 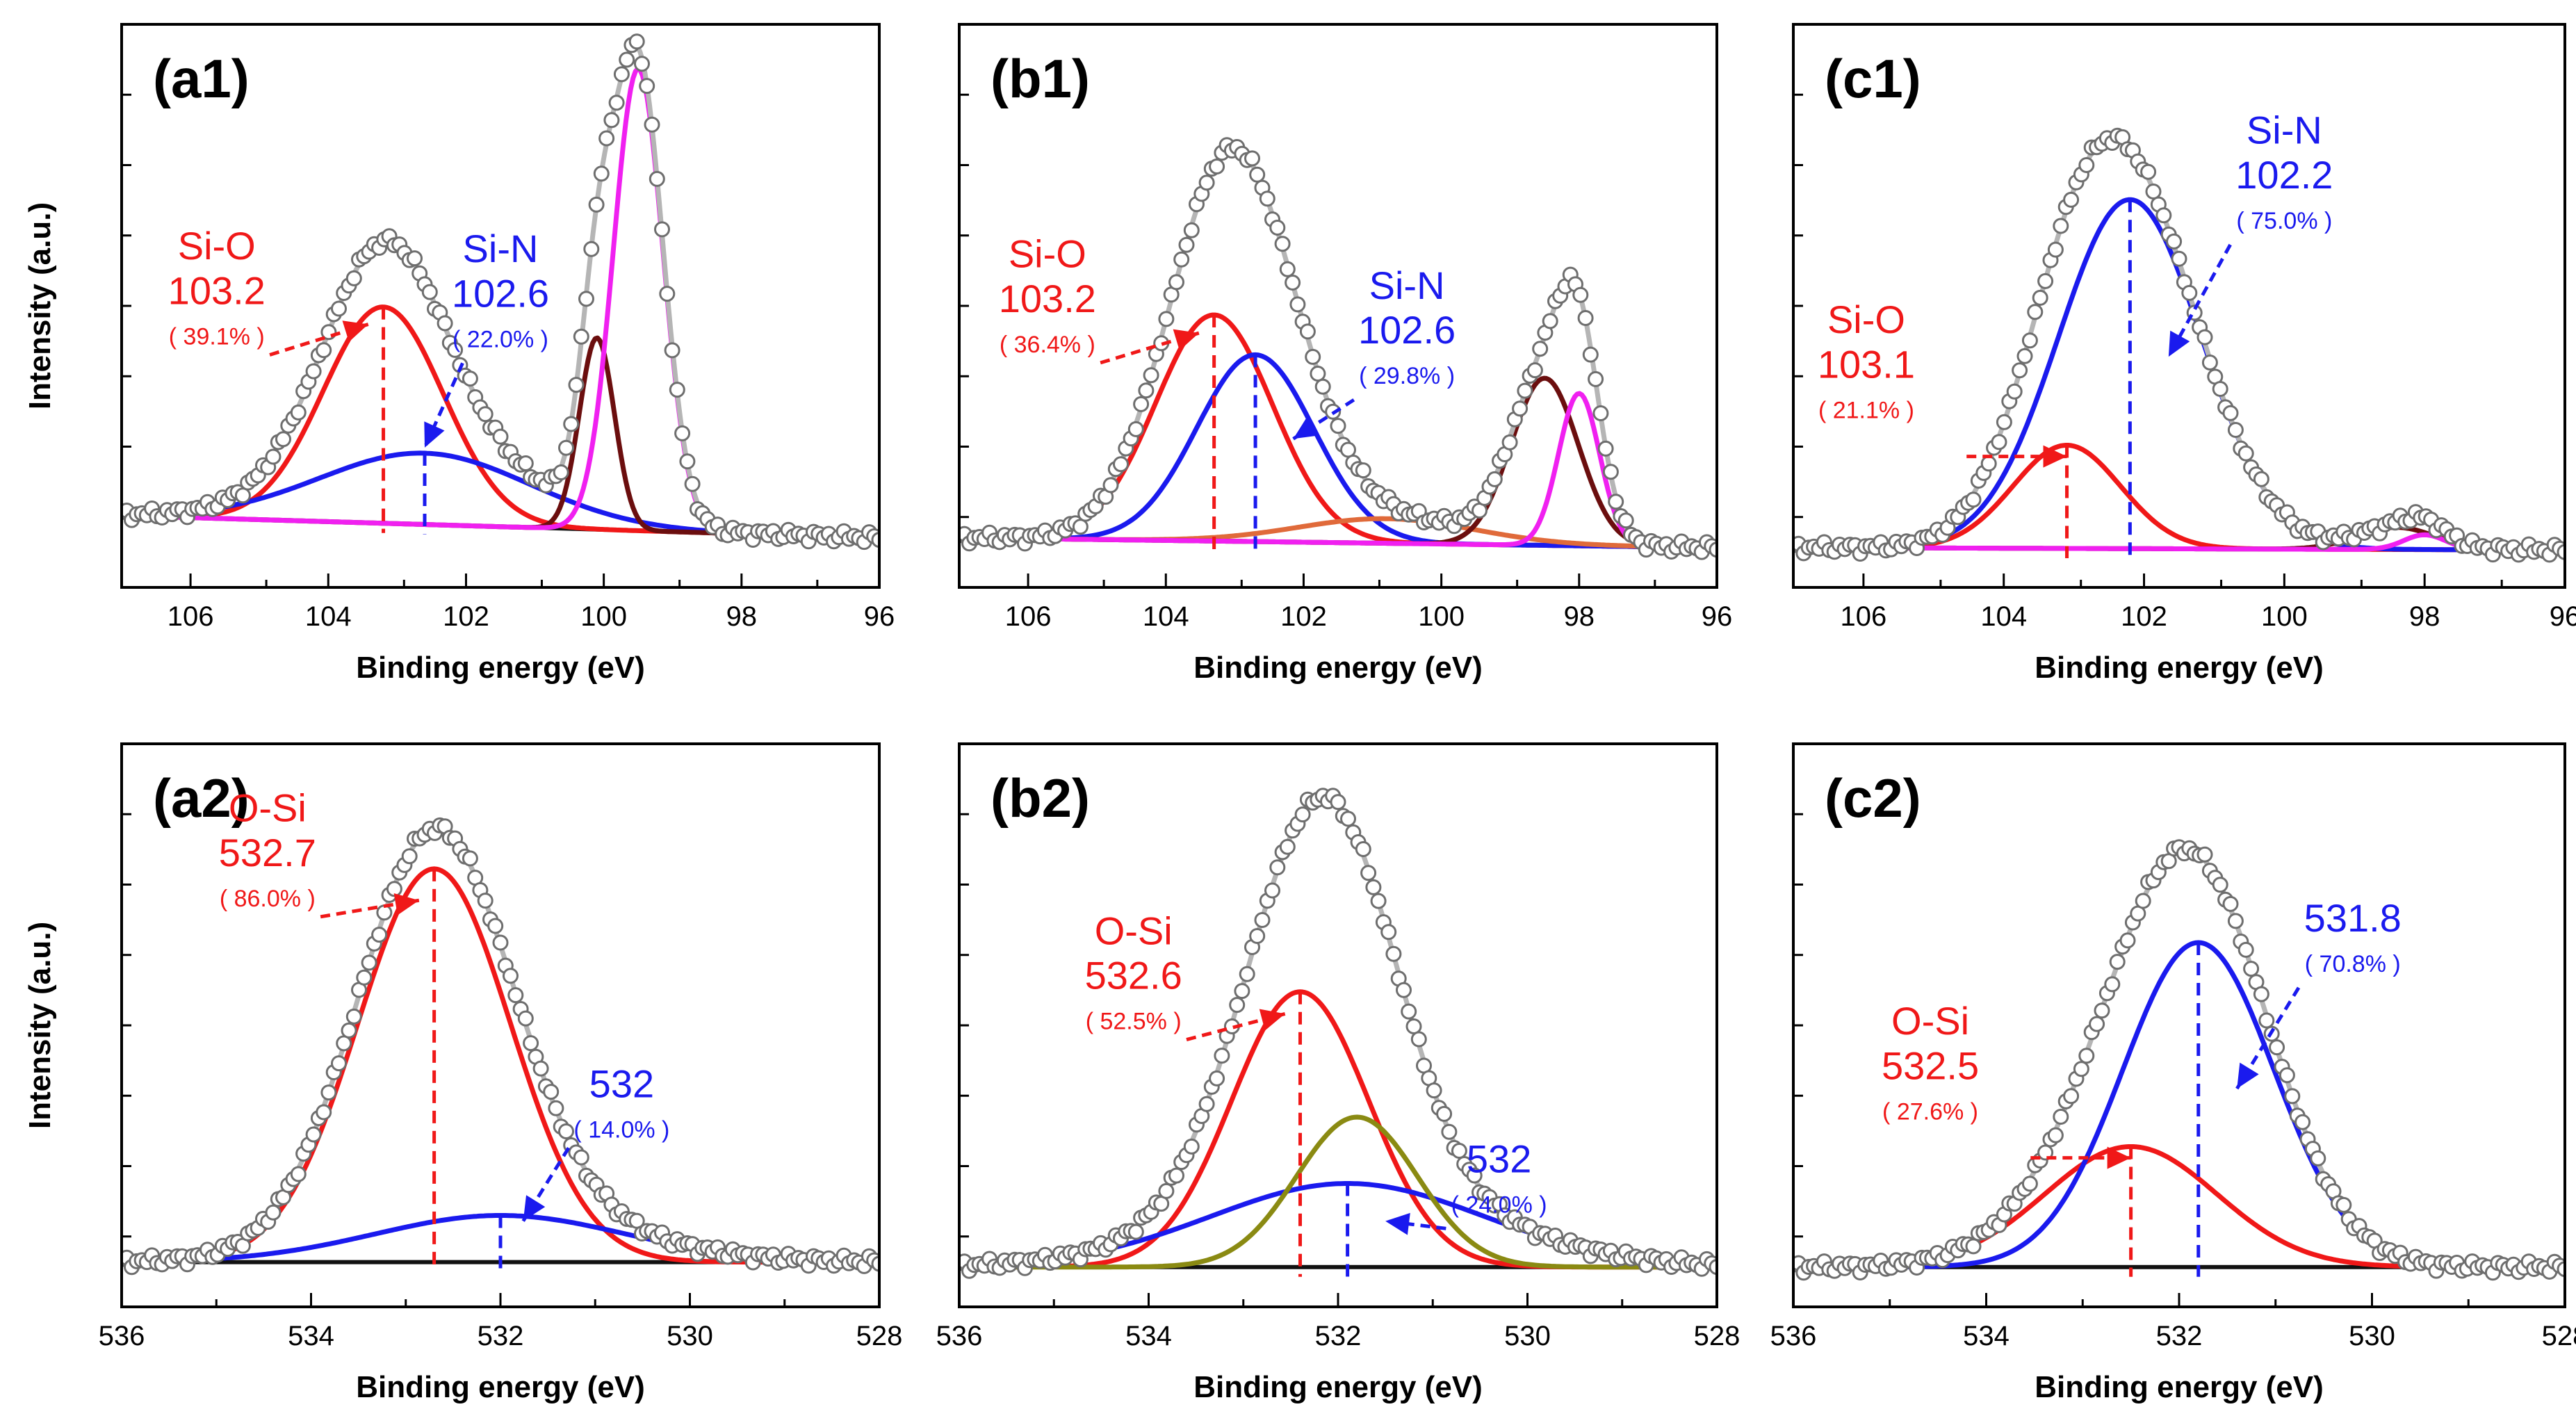 What do you see at coordinates (1793, 1336) in the screenshot?
I see `x-tick-label: 536` at bounding box center [1793, 1336].